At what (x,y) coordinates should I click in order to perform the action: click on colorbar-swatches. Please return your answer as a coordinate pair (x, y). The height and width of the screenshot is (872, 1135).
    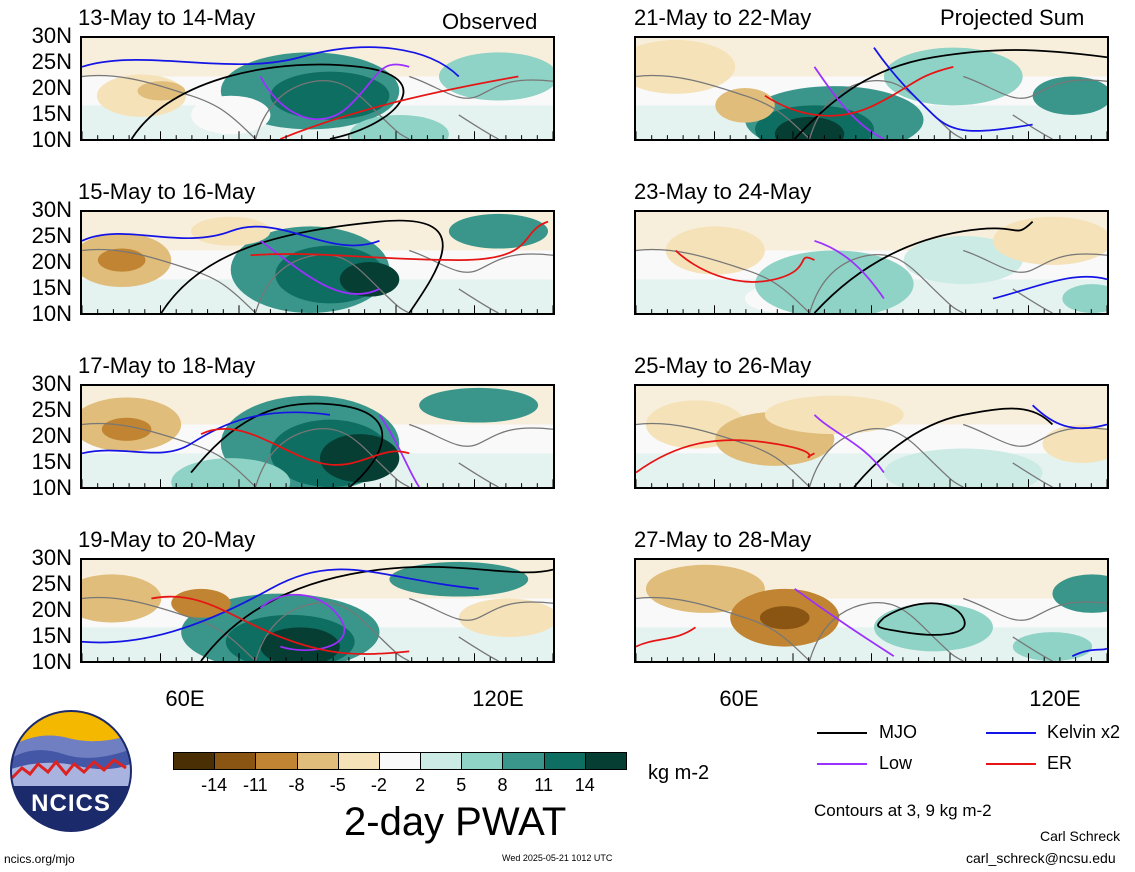
    Looking at the image, I should click on (400, 762).